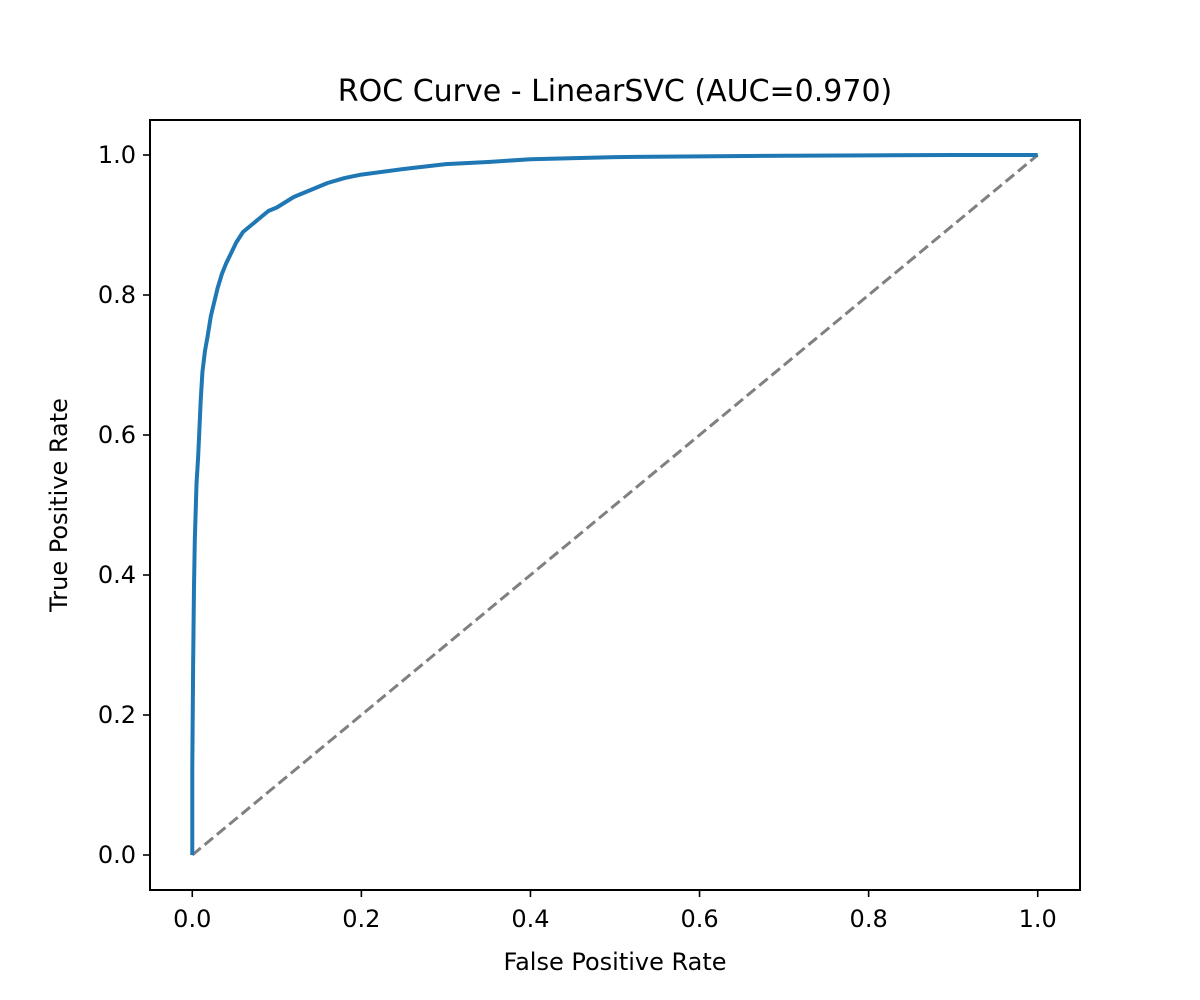  What do you see at coordinates (117, 575) in the screenshot?
I see `y-tick-label: 0.4` at bounding box center [117, 575].